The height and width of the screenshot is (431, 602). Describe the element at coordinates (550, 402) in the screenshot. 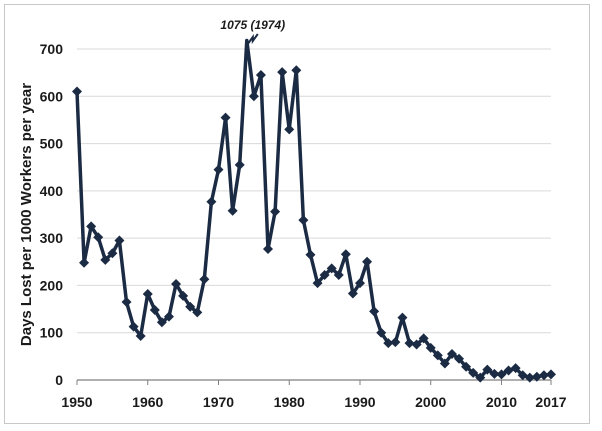

I see `x-tick-label: 2017` at that location.